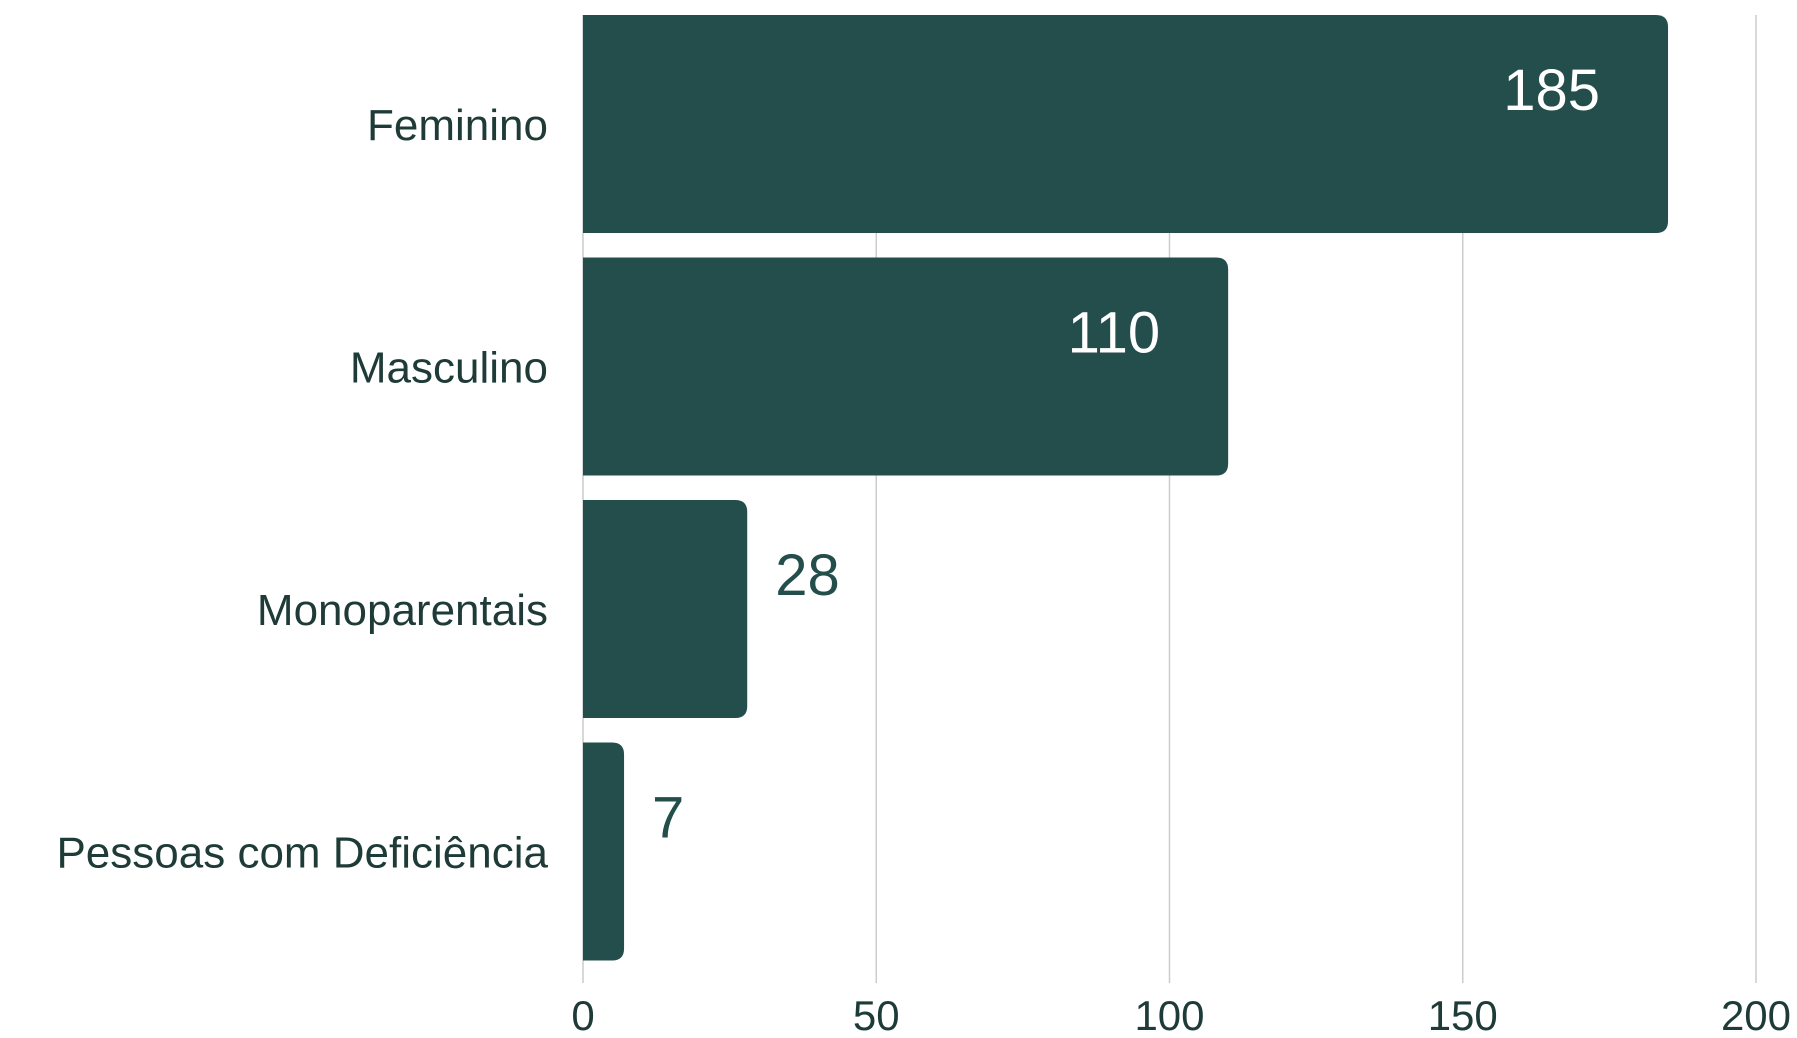 The image size is (1797, 1038). Describe the element at coordinates (1463, 1012) in the screenshot. I see `x-tick-label: 150` at that location.